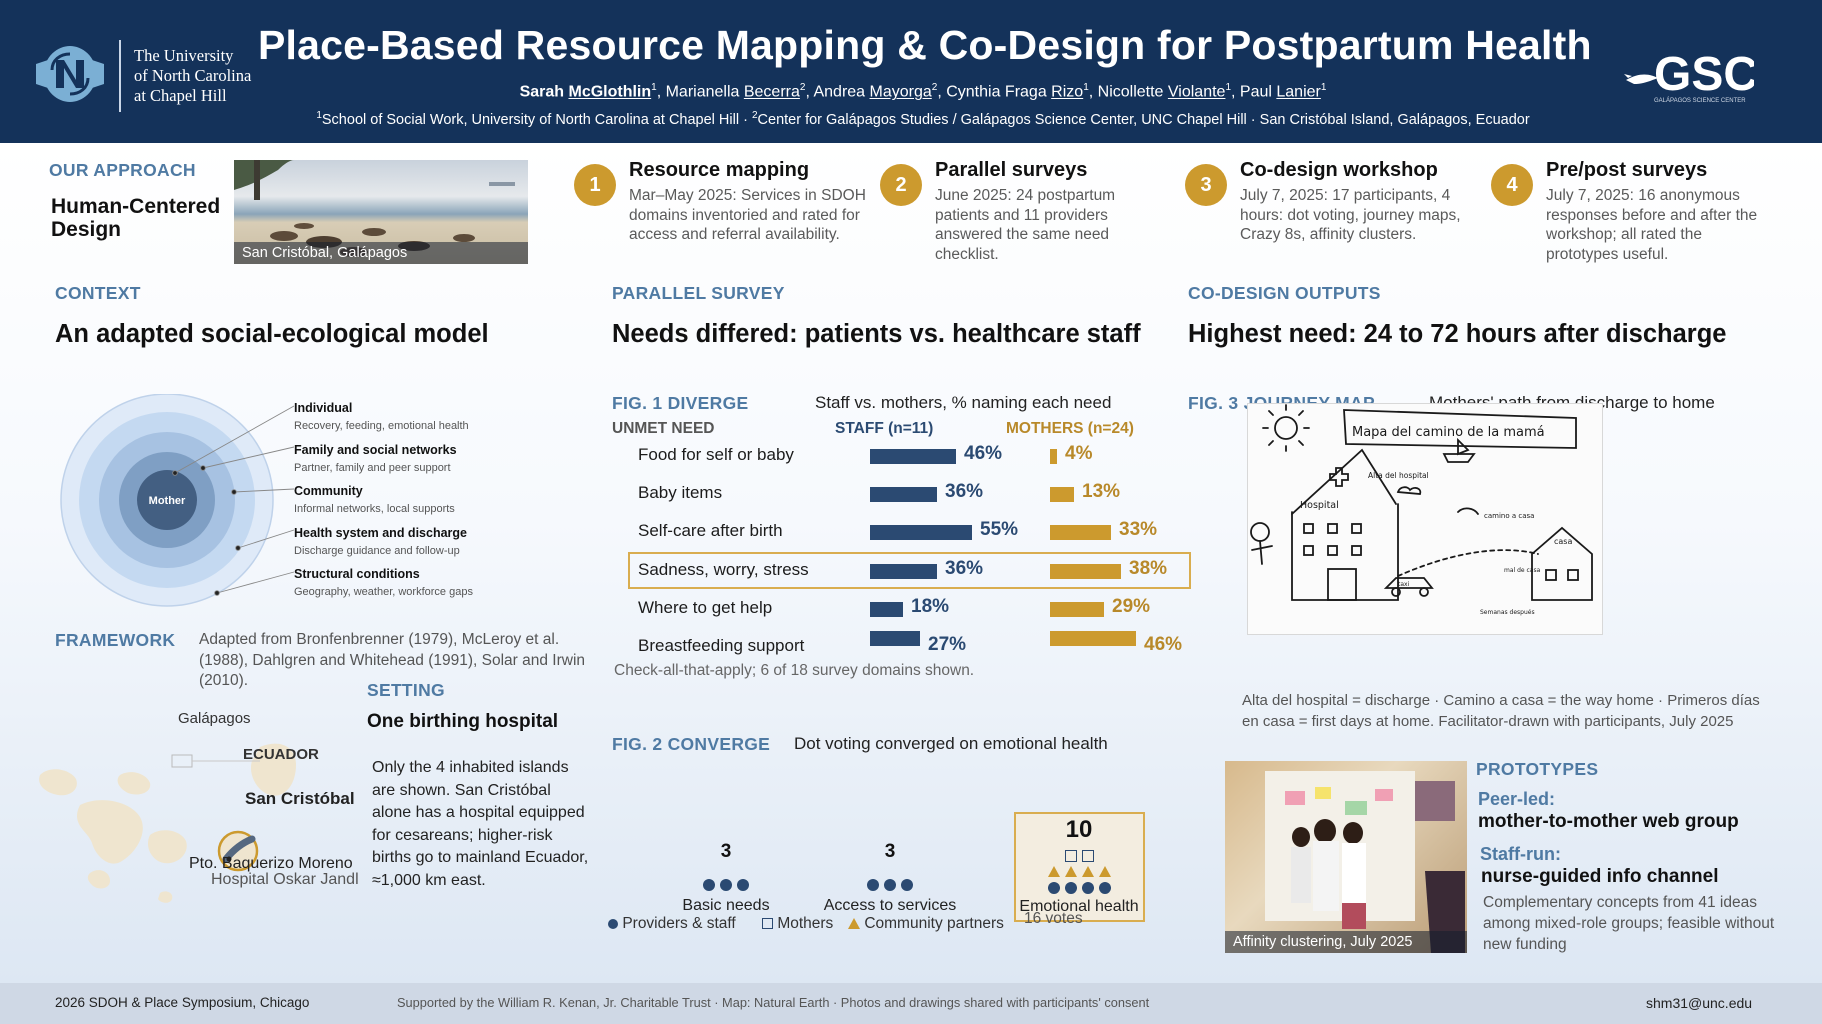  I want to click on fig2-highlight-box, so click(1079, 867).